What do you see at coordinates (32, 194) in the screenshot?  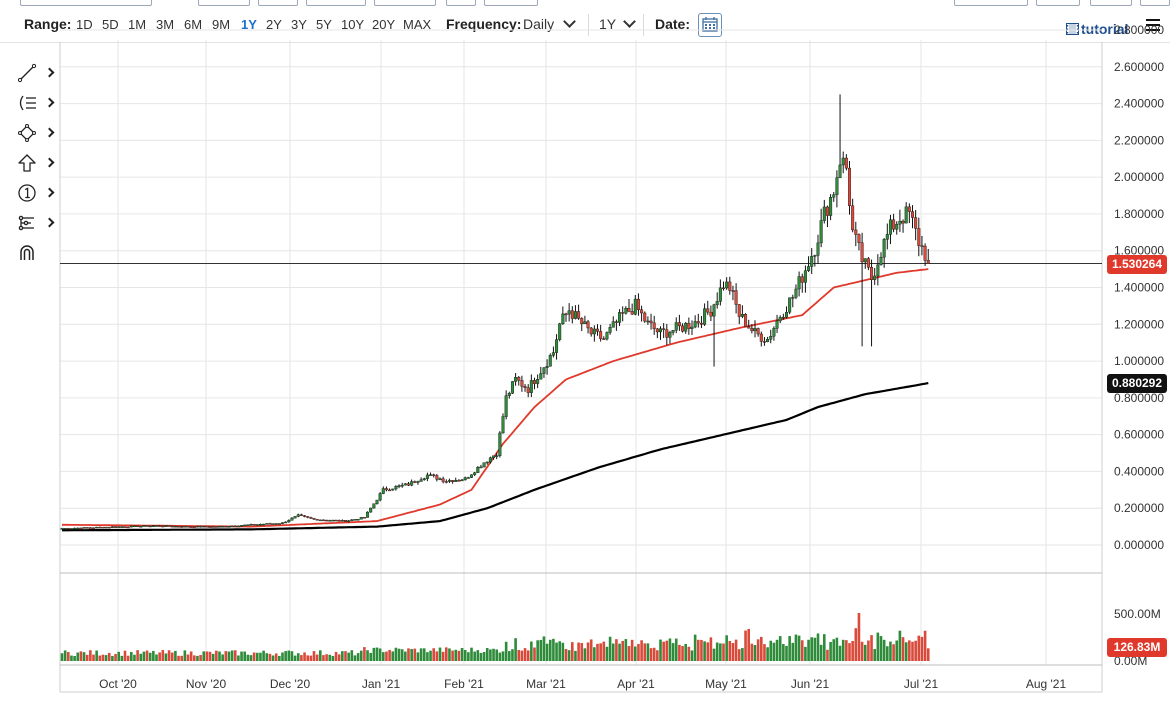 I see `tool-annotation` at bounding box center [32, 194].